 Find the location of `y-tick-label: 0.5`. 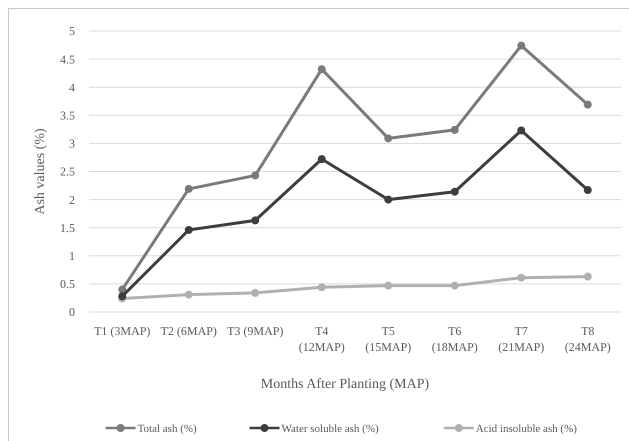

y-tick-label: 0.5 is located at coordinates (67, 284).